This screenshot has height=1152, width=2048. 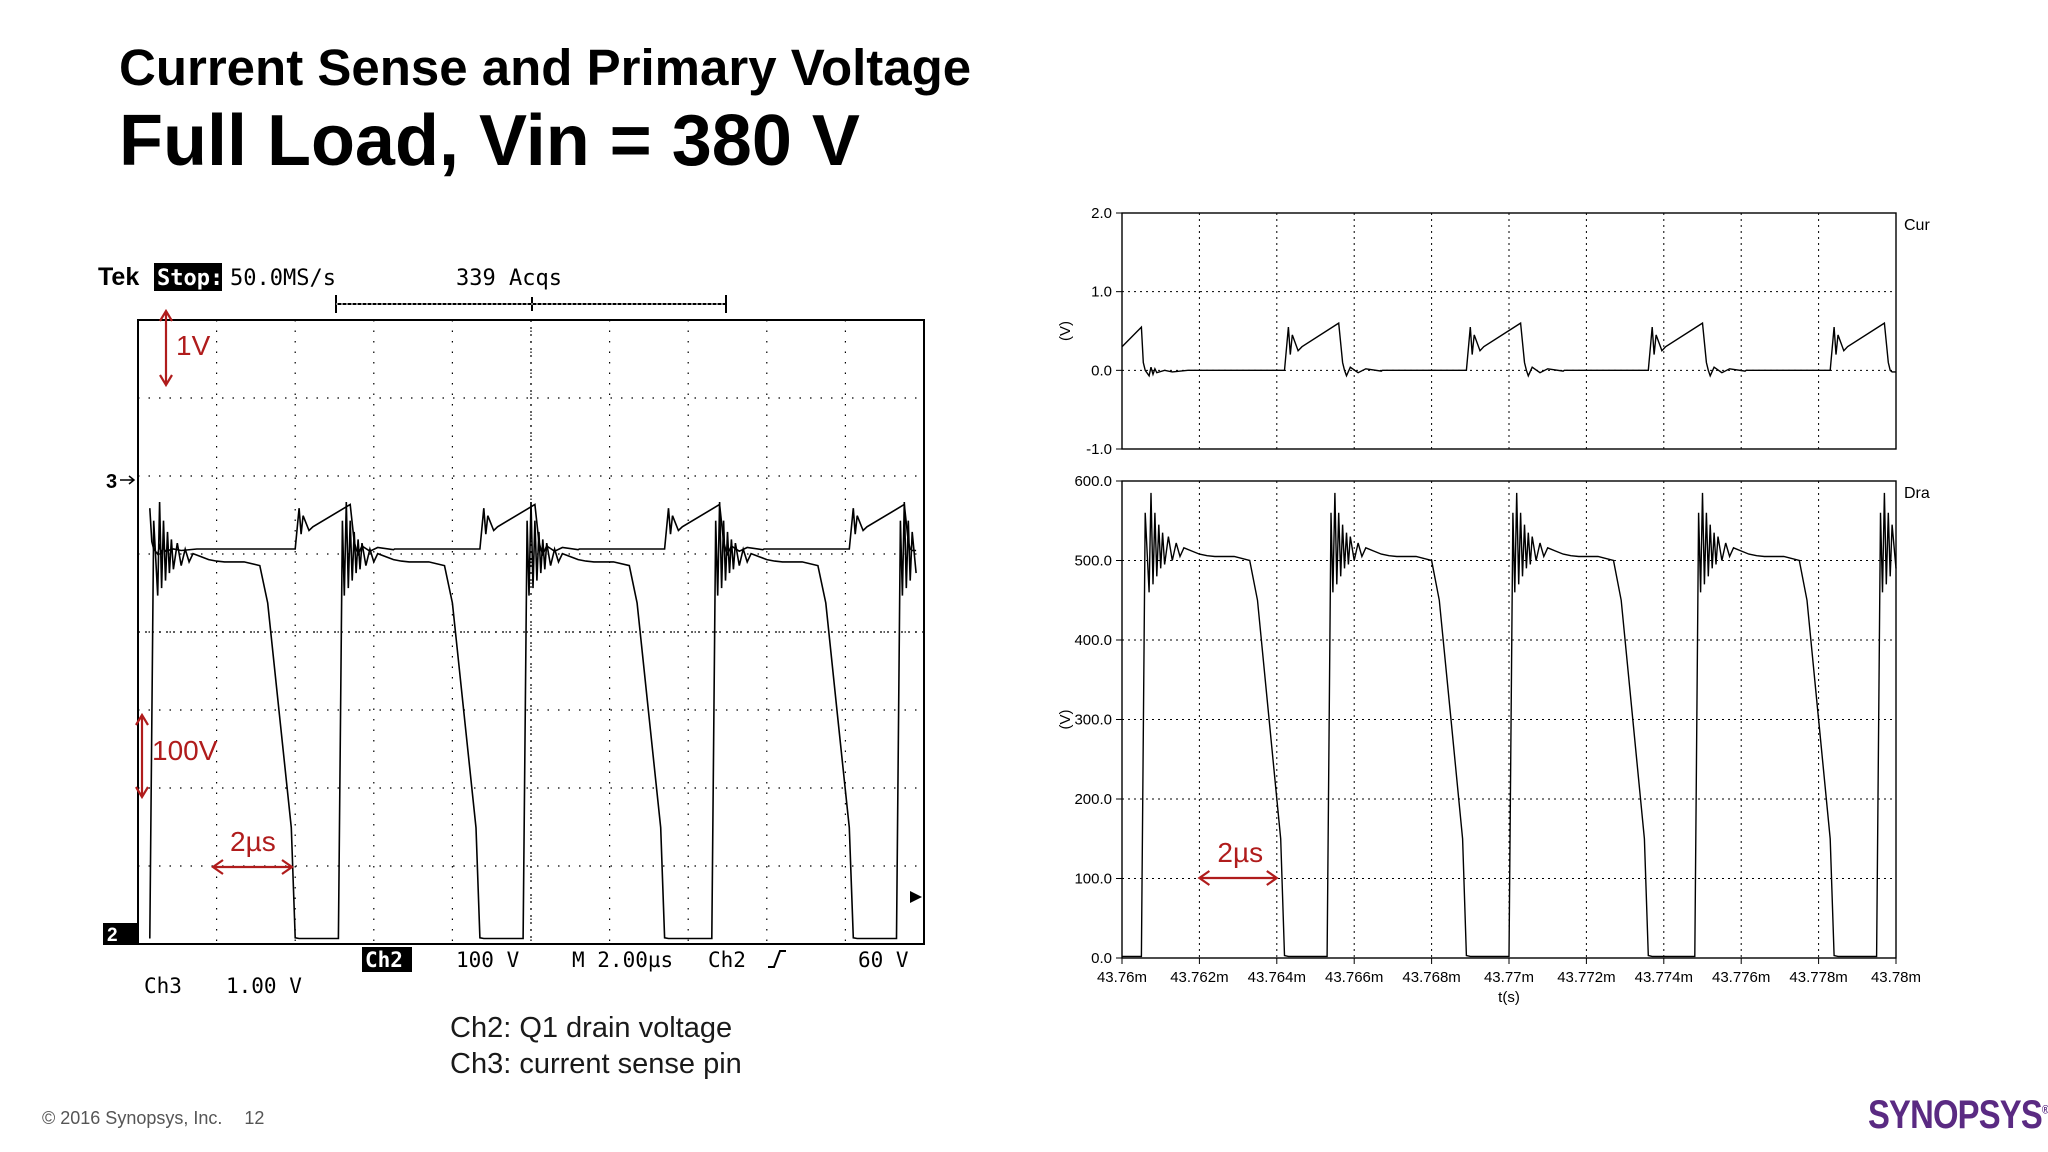 I want to click on sim-xtick-label: 43.776m, so click(x=1741, y=977).